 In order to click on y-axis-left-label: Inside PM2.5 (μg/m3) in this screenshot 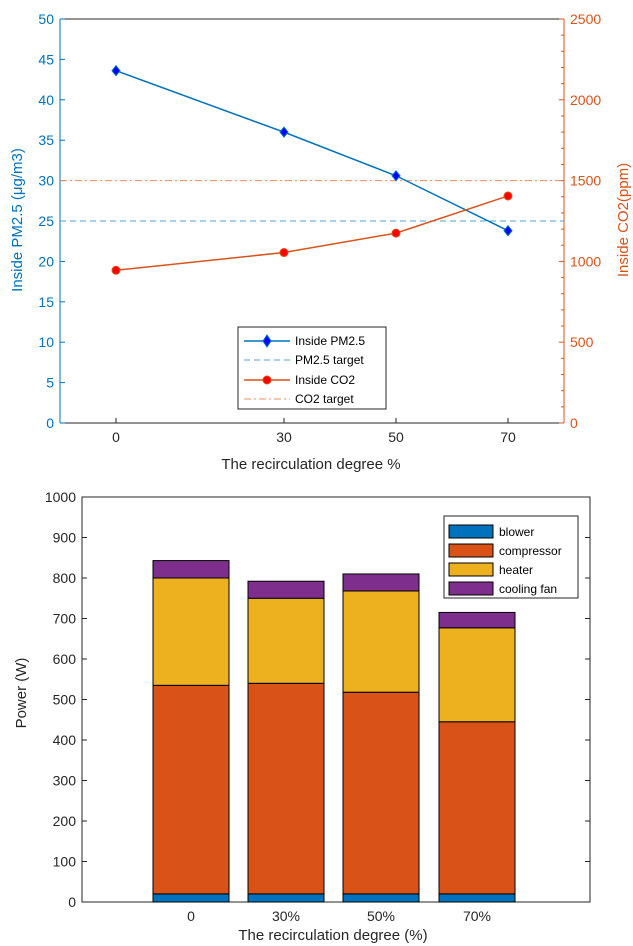, I will do `click(17, 220)`.